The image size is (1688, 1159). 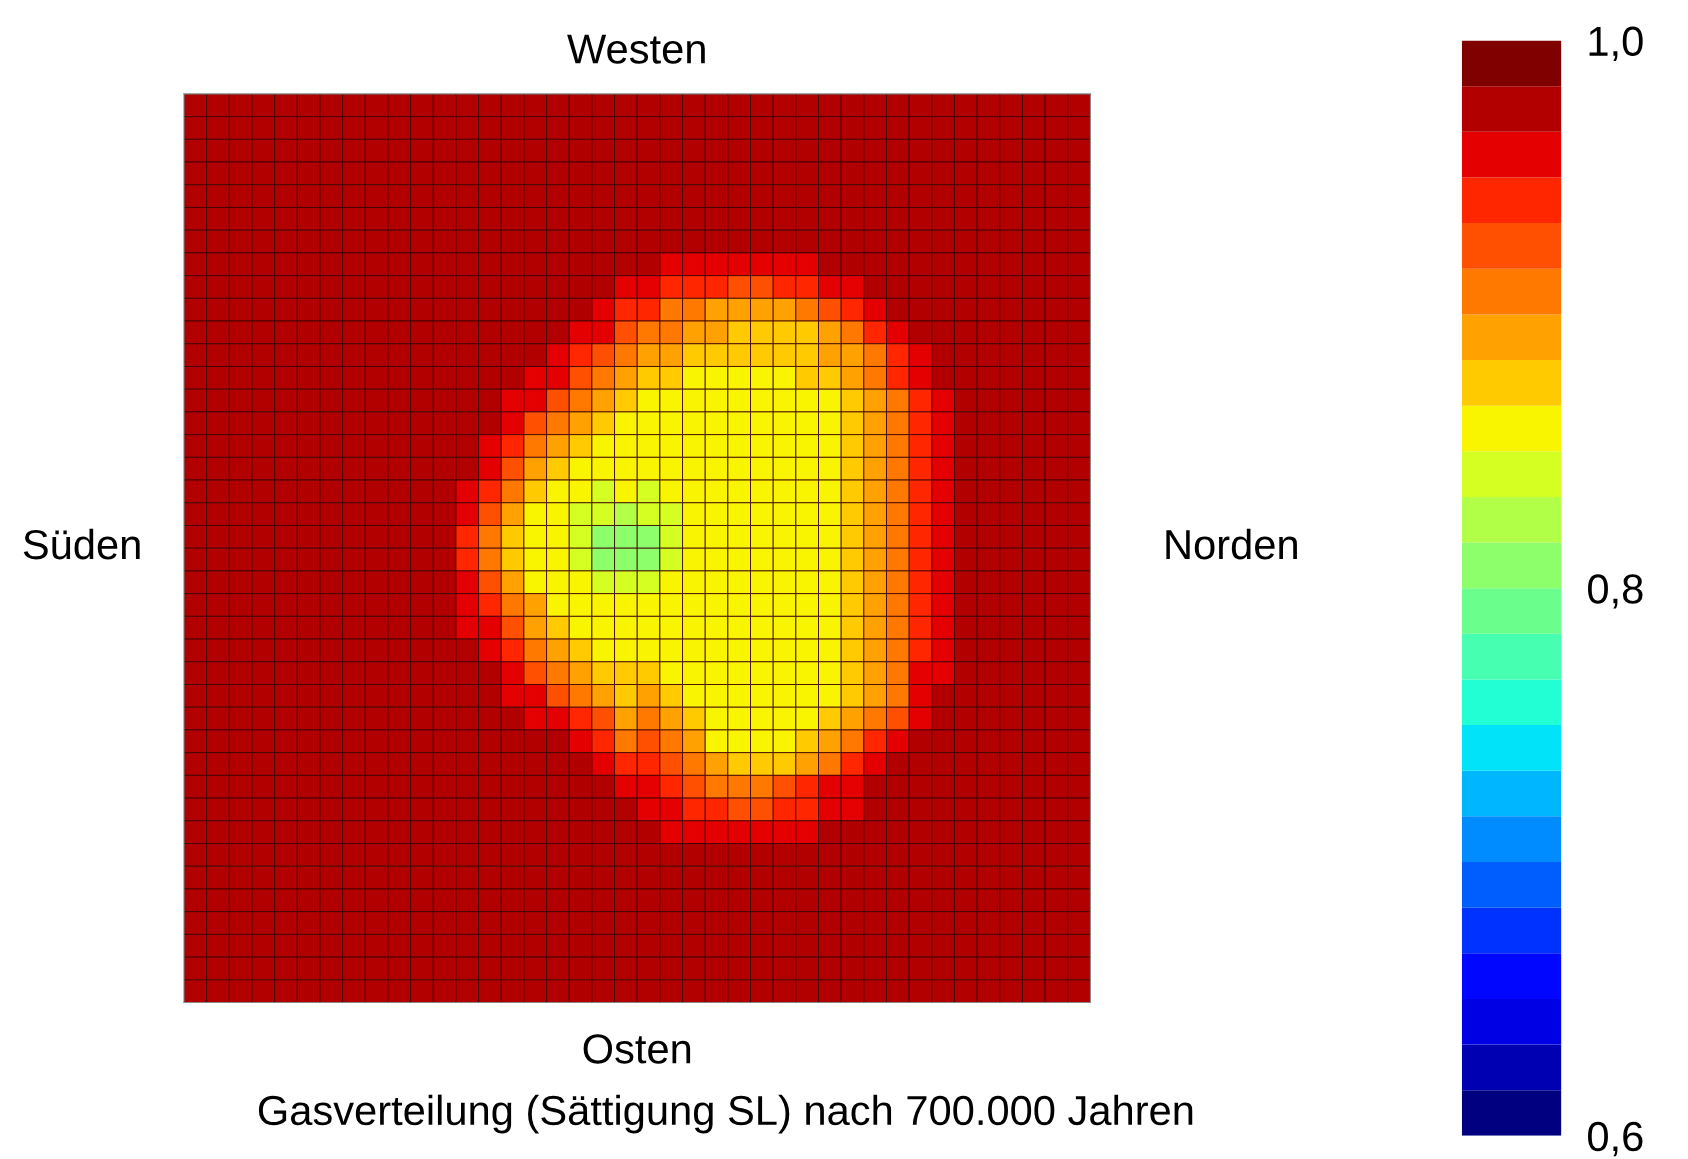 I want to click on color-bar-label: 1,0, so click(x=1616, y=43).